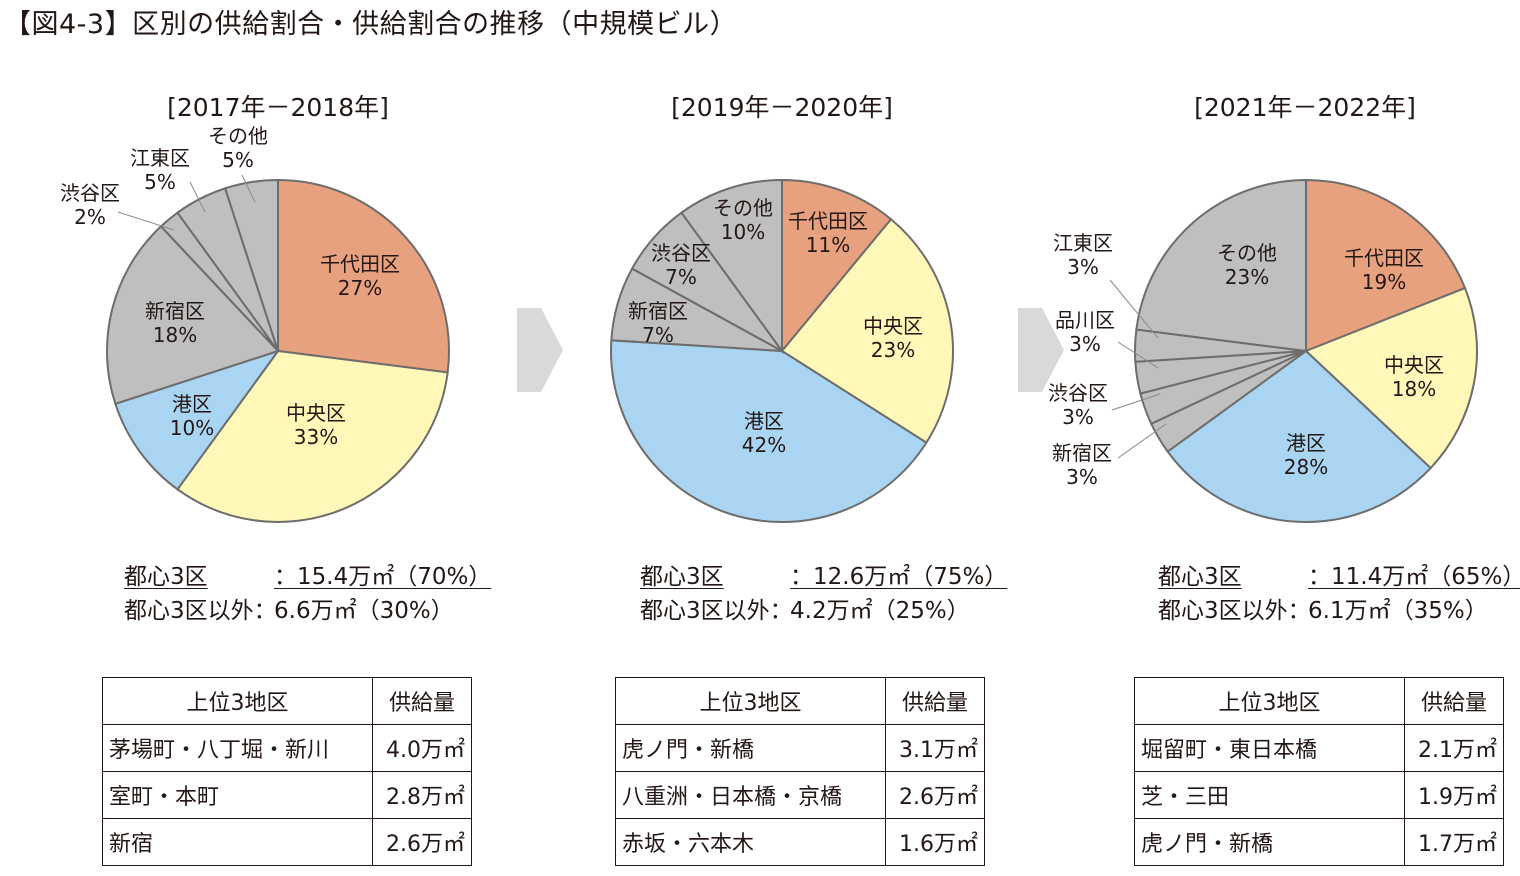 This screenshot has height=876, width=1520. I want to click on slice-value-label: 27%, so click(360, 288).